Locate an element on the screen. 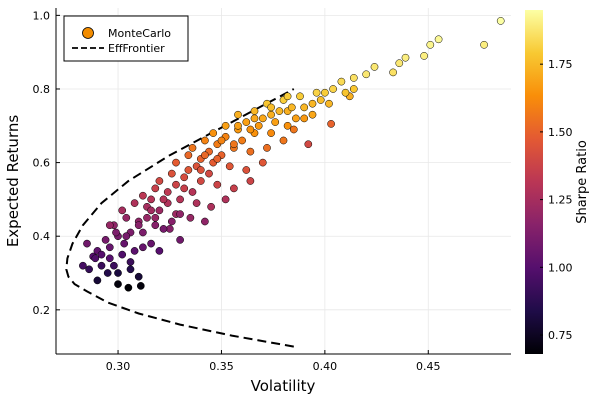 The width and height of the screenshot is (600, 400). legend-montecarlo-label: MonteCarlo is located at coordinates (139, 33).